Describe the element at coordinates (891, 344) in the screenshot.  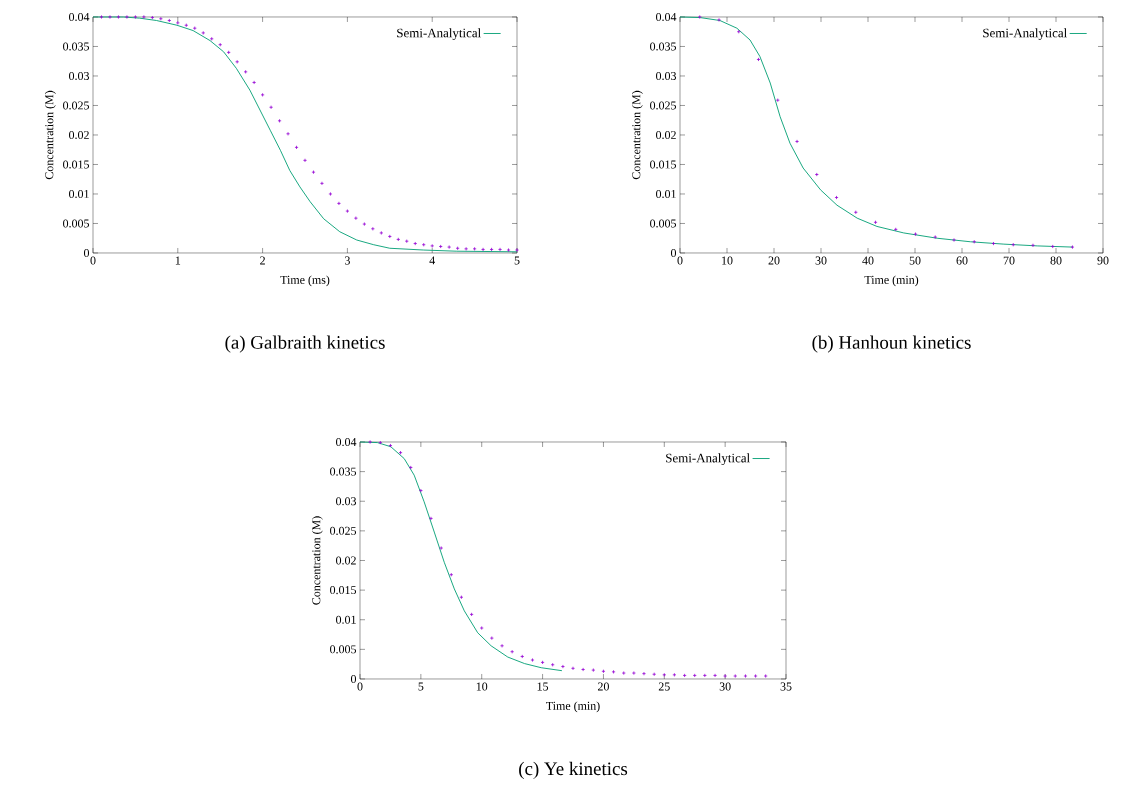
I see `text: (b) Hanhoun kinetics` at that location.